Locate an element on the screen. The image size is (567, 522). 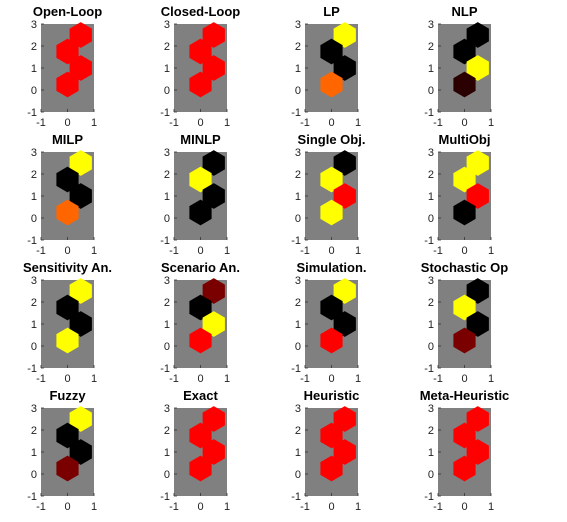
subplot-title: MILP is located at coordinates (67, 139).